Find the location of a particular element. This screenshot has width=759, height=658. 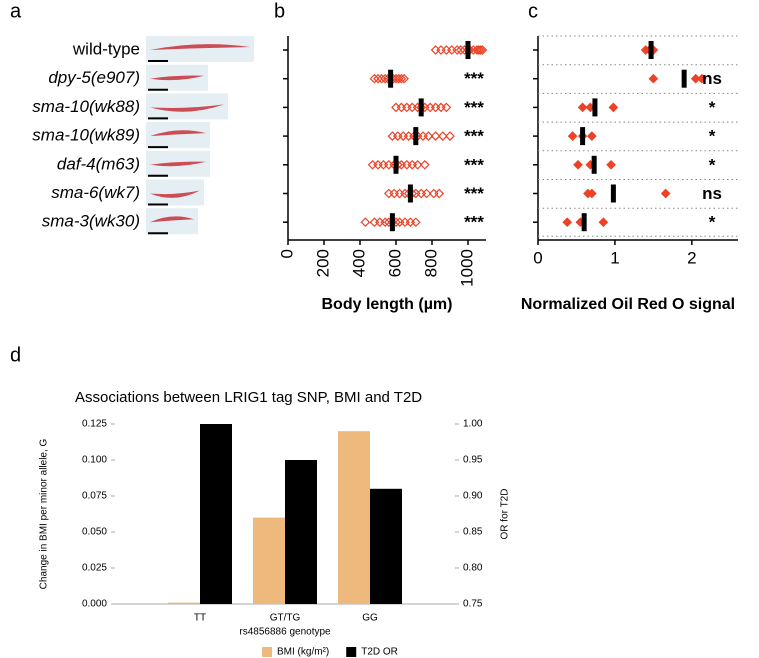

x-tick-label: 1000 is located at coordinates (466, 268).